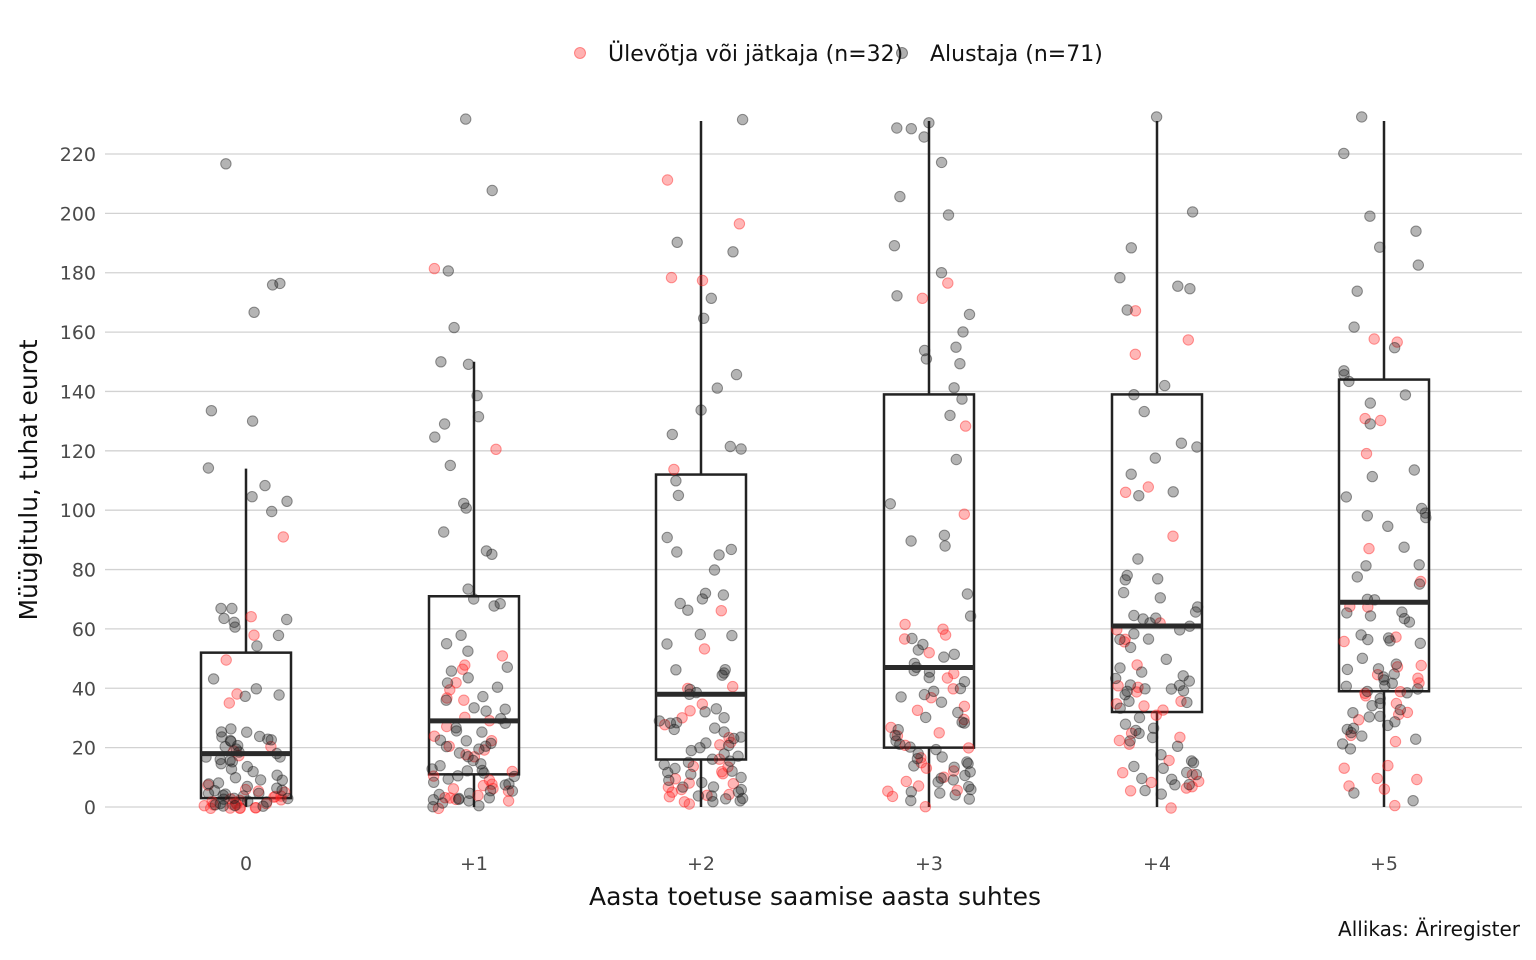 The width and height of the screenshot is (1536, 960). What do you see at coordinates (84, 689) in the screenshot?
I see `y-tick-label-40: 40` at bounding box center [84, 689].